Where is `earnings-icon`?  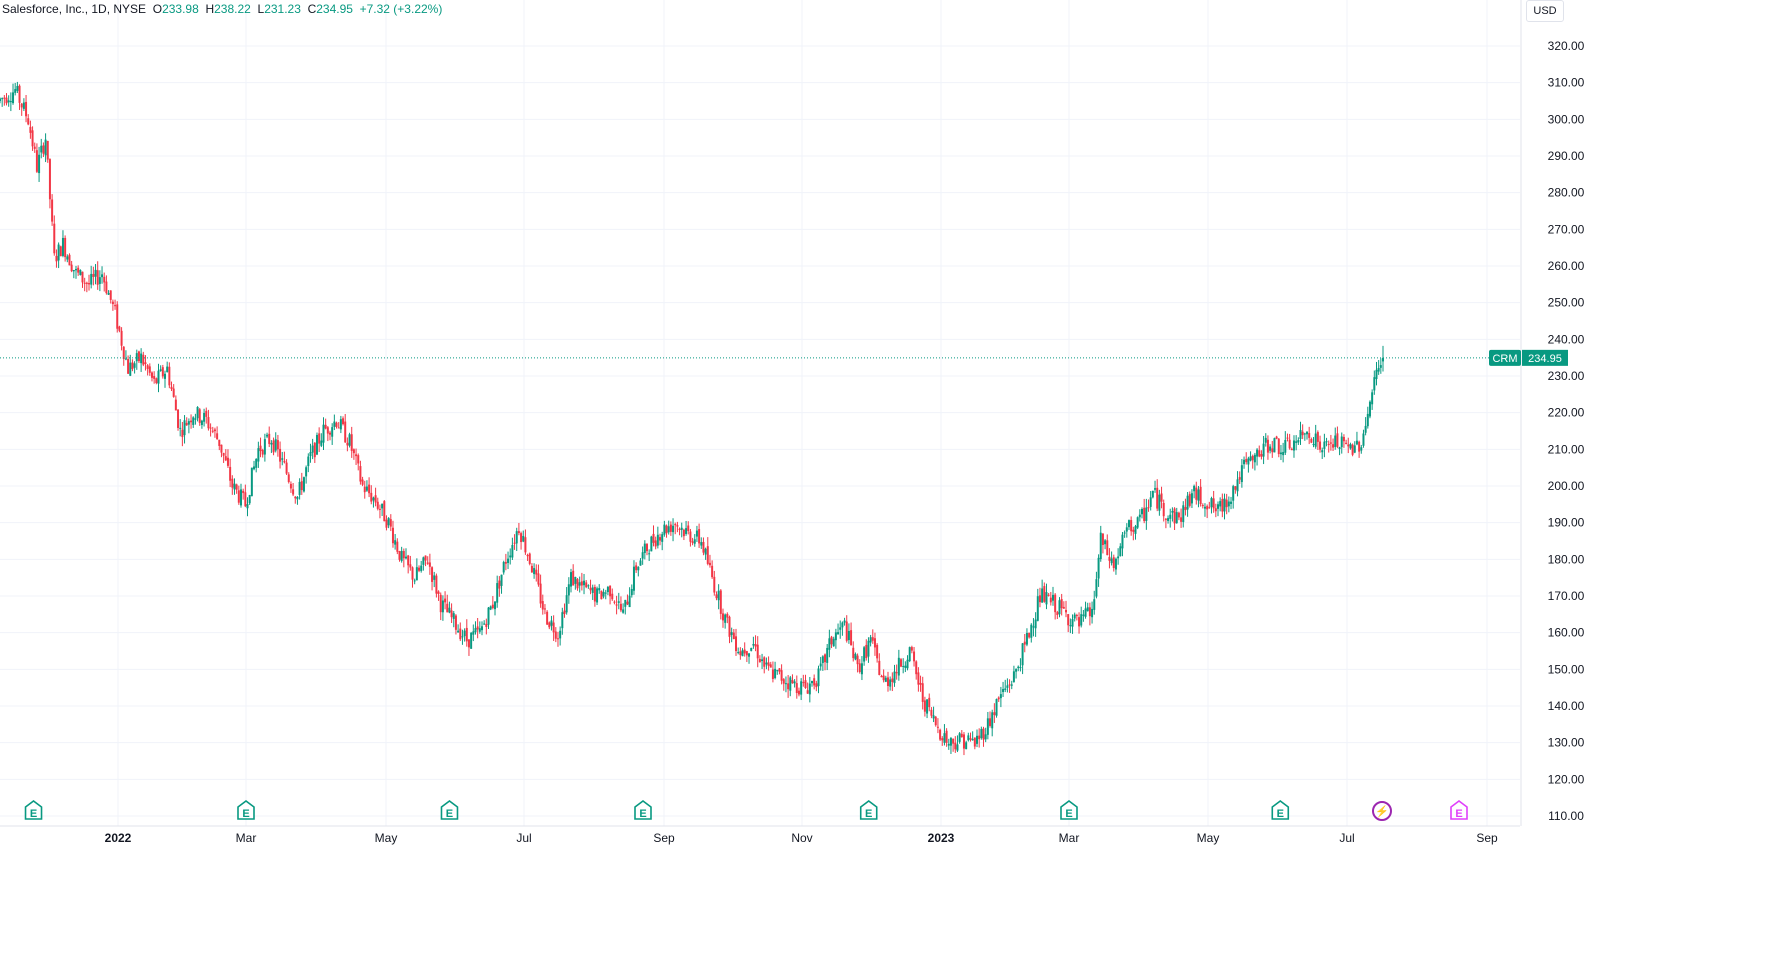
earnings-icon is located at coordinates (1280, 810).